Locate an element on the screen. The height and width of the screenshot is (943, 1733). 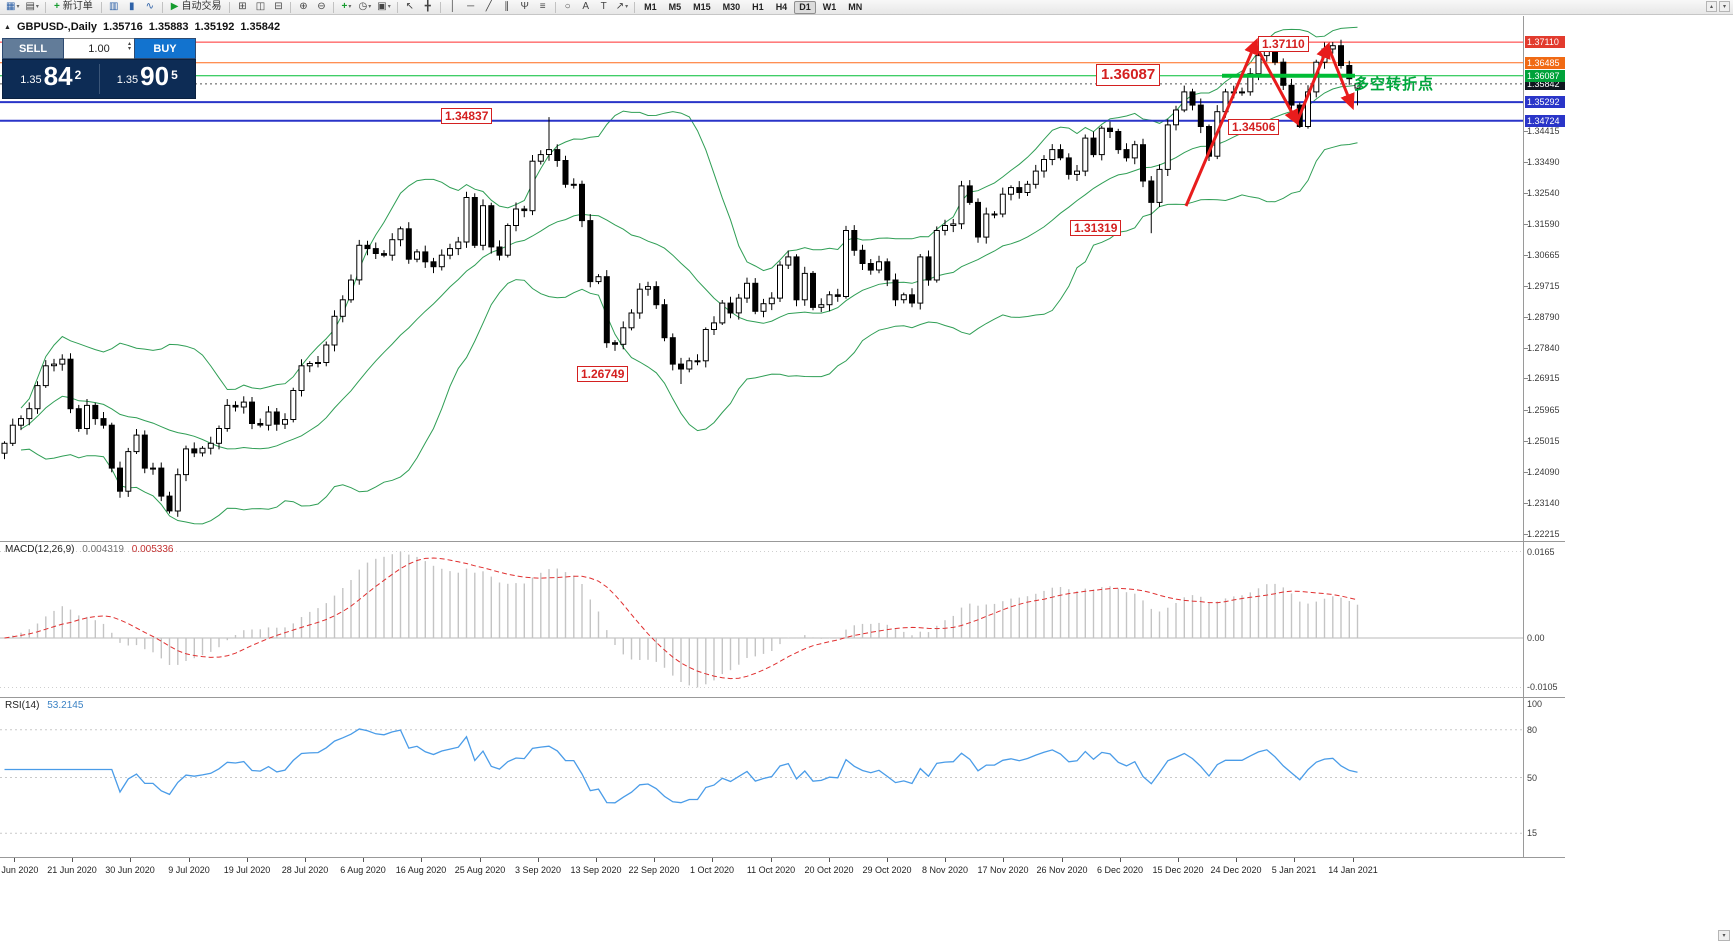
quote-display: 1.35 84 2 1.35 90 5 is located at coordinates (99, 79).